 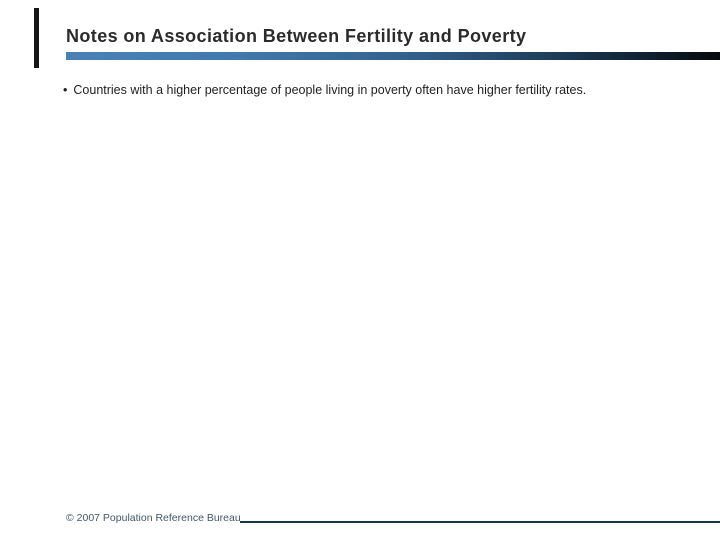 I want to click on footer-rule, so click(x=480, y=522).